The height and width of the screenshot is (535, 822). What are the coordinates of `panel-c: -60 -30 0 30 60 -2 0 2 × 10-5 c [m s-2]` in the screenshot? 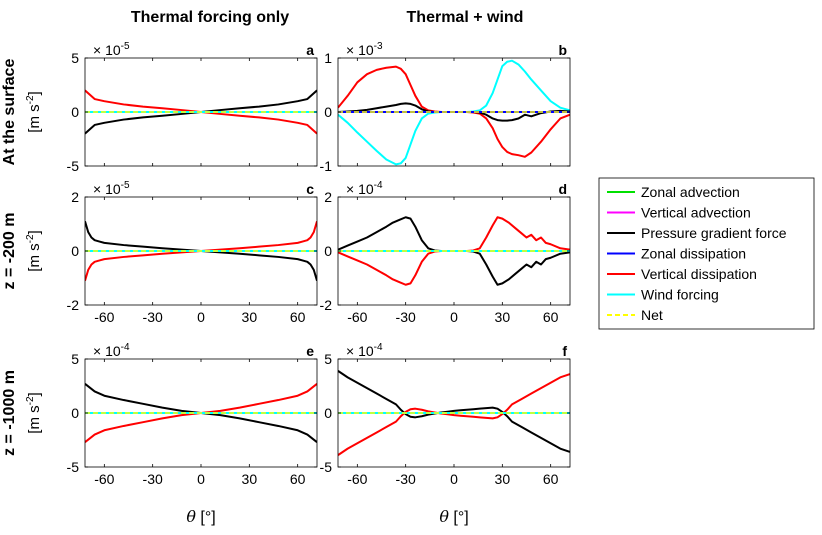 It's located at (171, 252).